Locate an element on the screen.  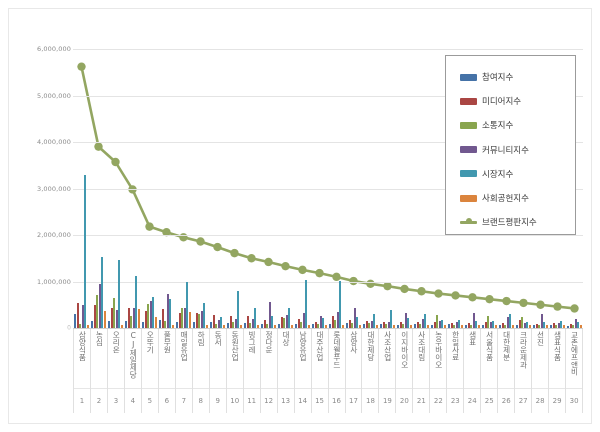
legend-item-6: 사회공헌지수 is located at coordinates (517, 198).